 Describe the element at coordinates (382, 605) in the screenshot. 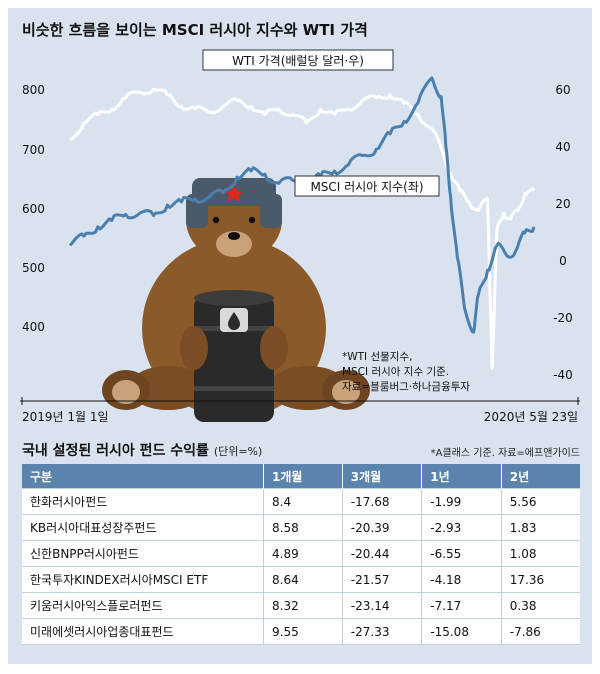

I see `return-value-cell: -23.14` at that location.